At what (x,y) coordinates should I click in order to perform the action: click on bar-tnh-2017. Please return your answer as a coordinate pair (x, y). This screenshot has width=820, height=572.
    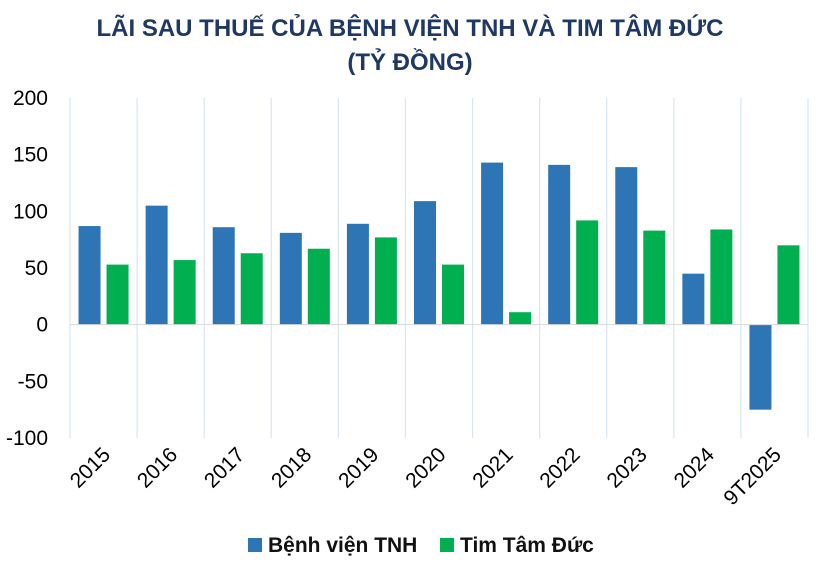
    Looking at the image, I should click on (223, 276).